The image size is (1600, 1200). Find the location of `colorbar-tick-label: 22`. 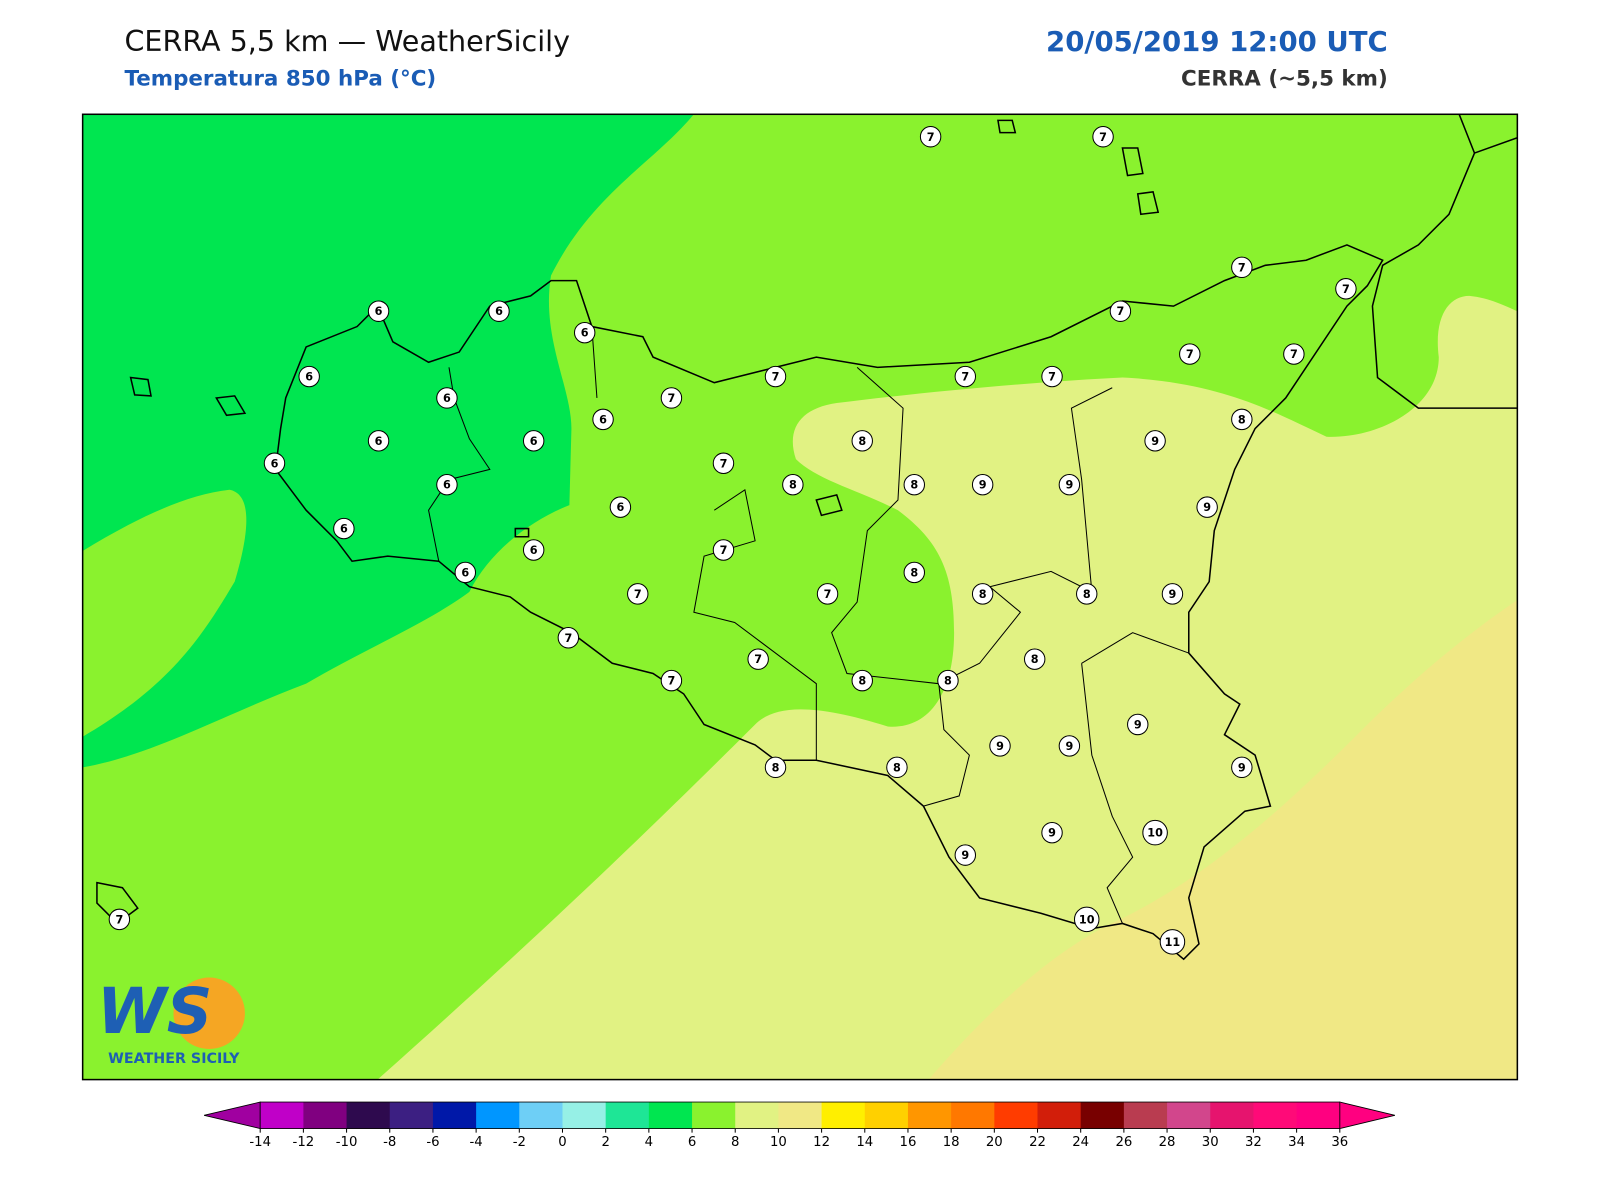

colorbar-tick-label: 22 is located at coordinates (1037, 1142).